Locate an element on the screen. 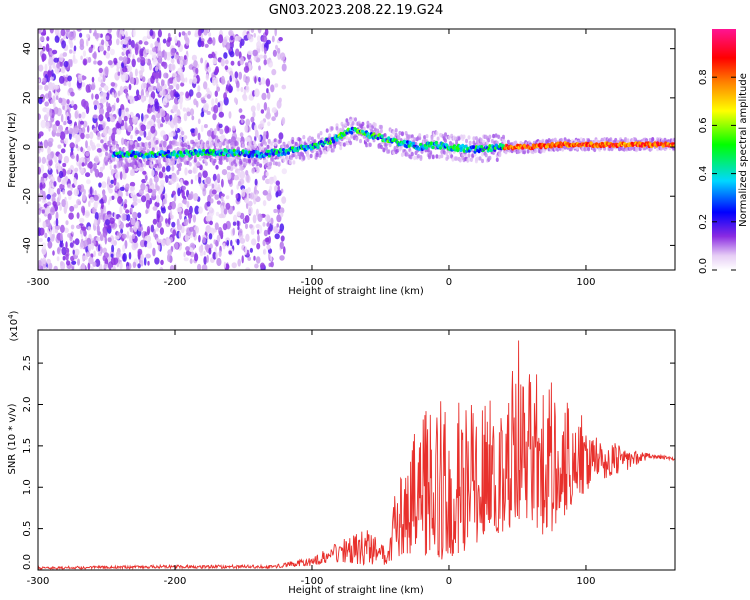 Image resolution: width=750 pixels, height=600 pixels. x-tick-label: -200 is located at coordinates (175, 282).